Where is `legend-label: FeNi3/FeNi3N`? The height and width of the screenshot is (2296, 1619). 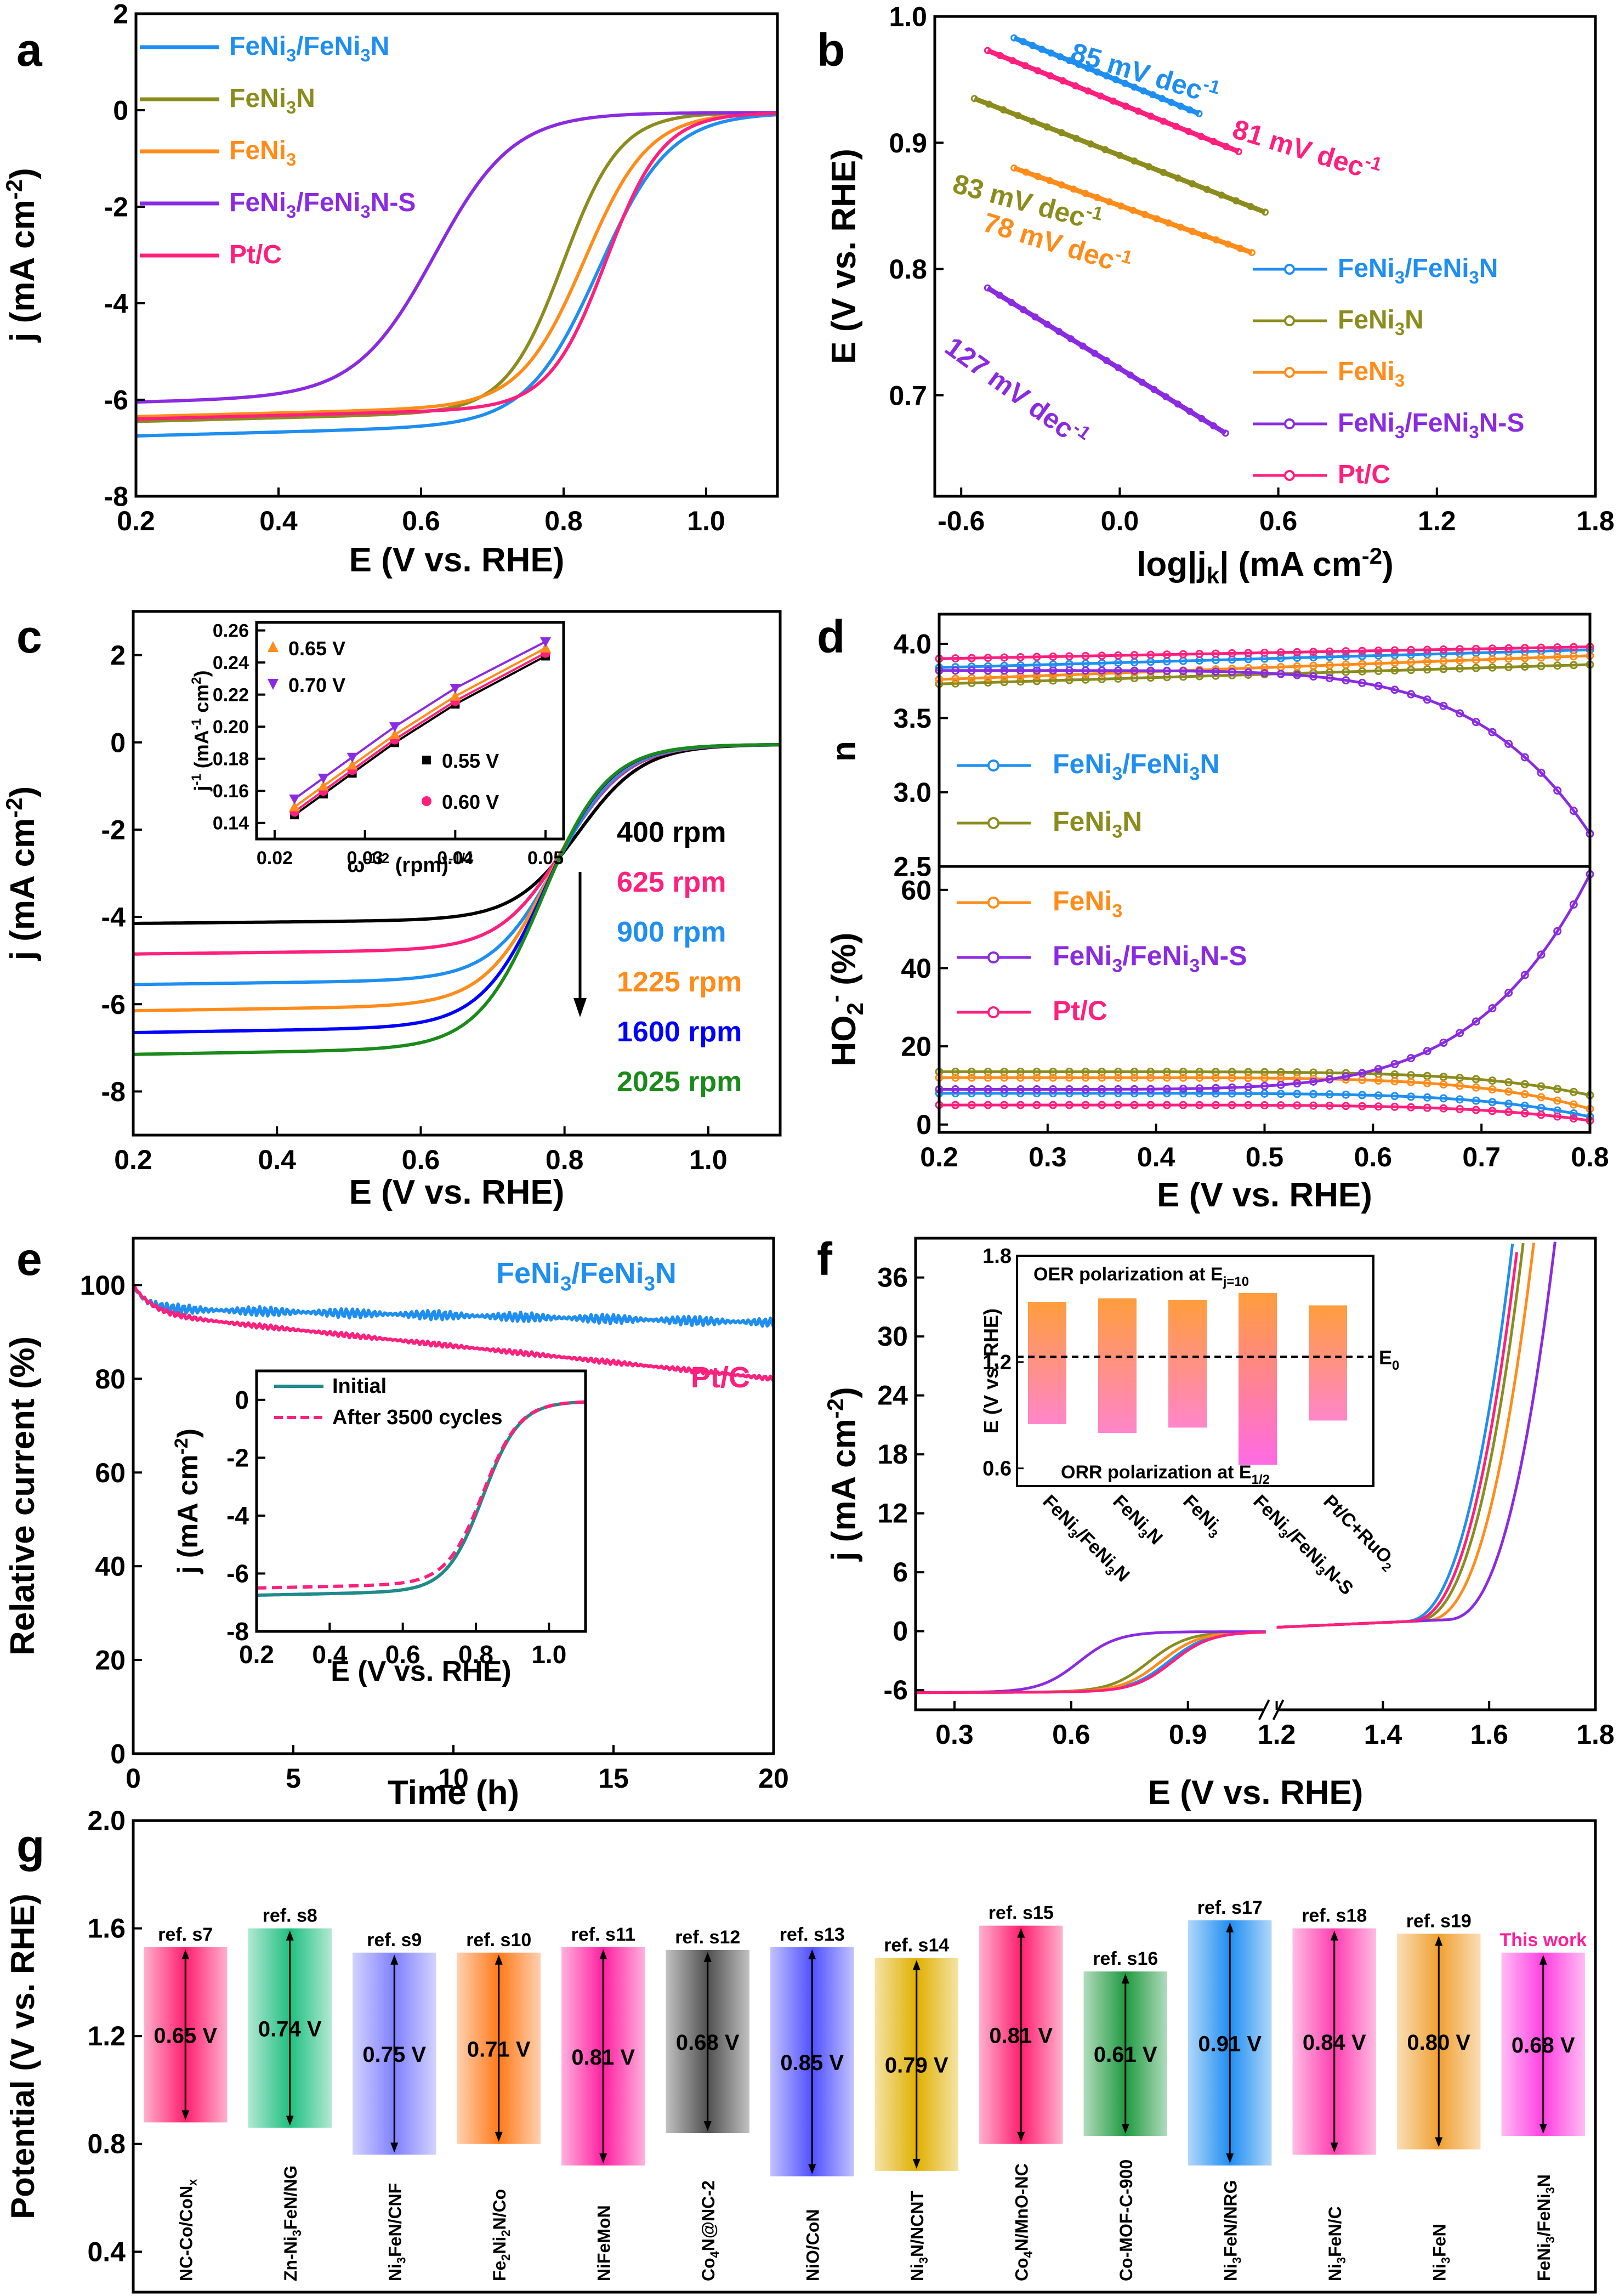
legend-label: FeNi3/FeNi3N is located at coordinates (1418, 270).